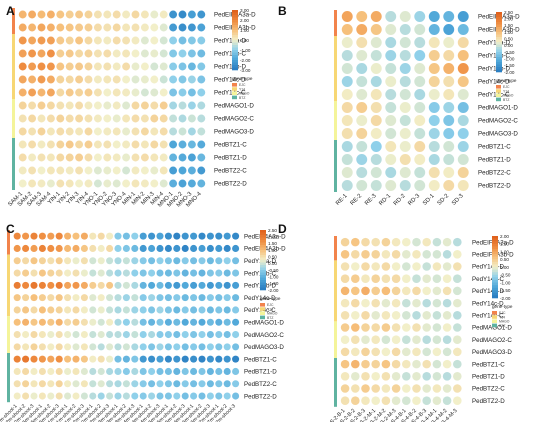 Image resolution: width=550 pixels, height=422 pixels. I want to click on panel-c-gene-label: PedBTZ1-D, so click(260, 372).